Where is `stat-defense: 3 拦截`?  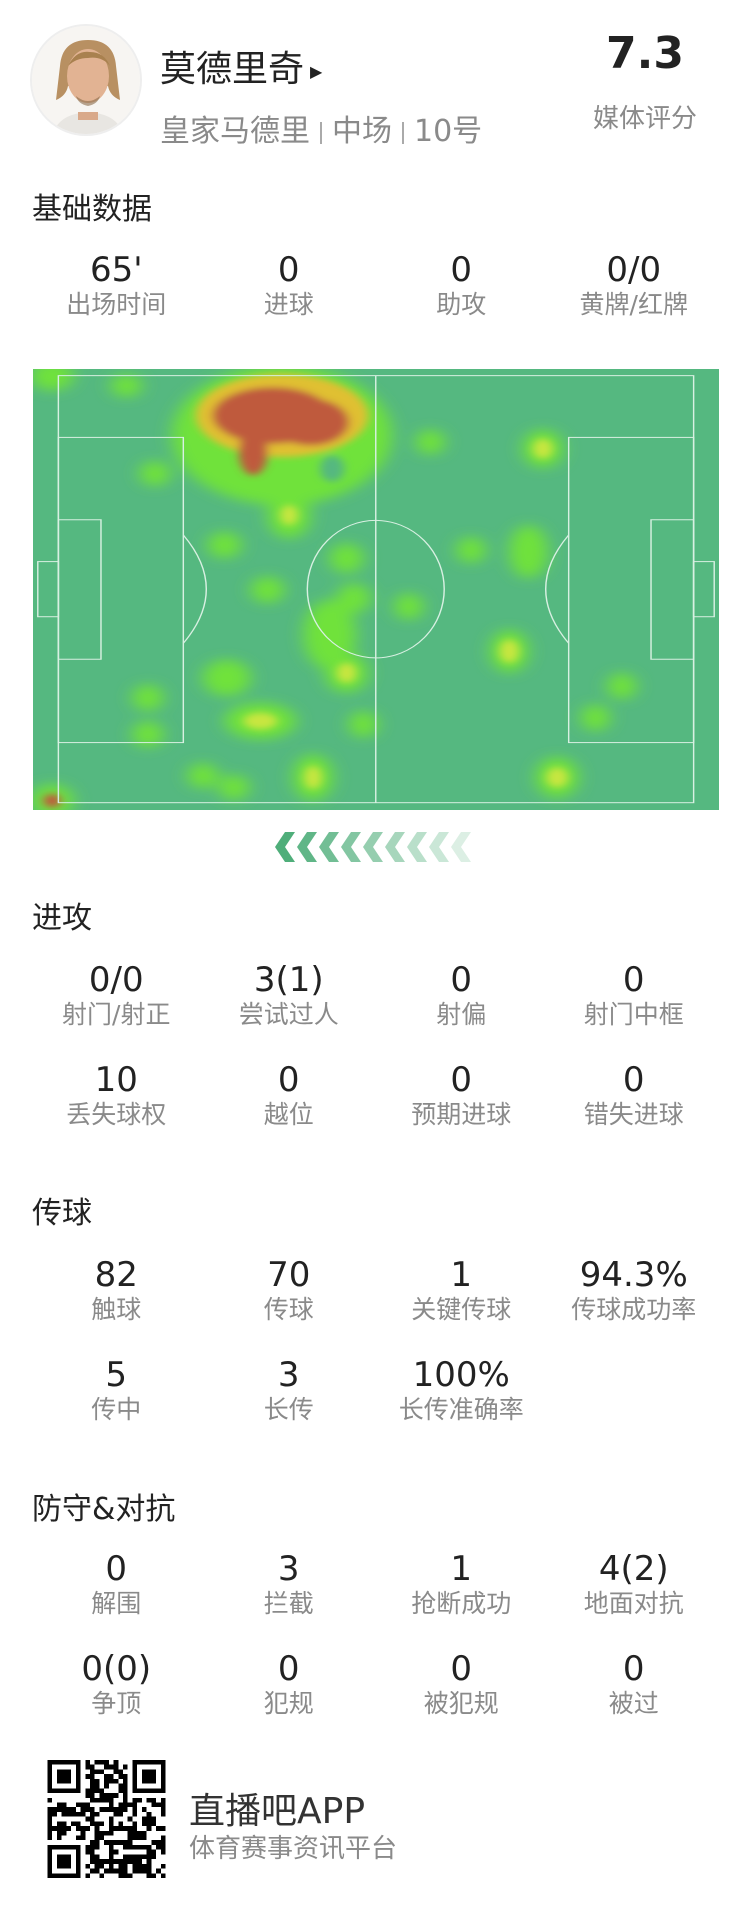 stat-defense: 3 拦截 is located at coordinates (289, 1584).